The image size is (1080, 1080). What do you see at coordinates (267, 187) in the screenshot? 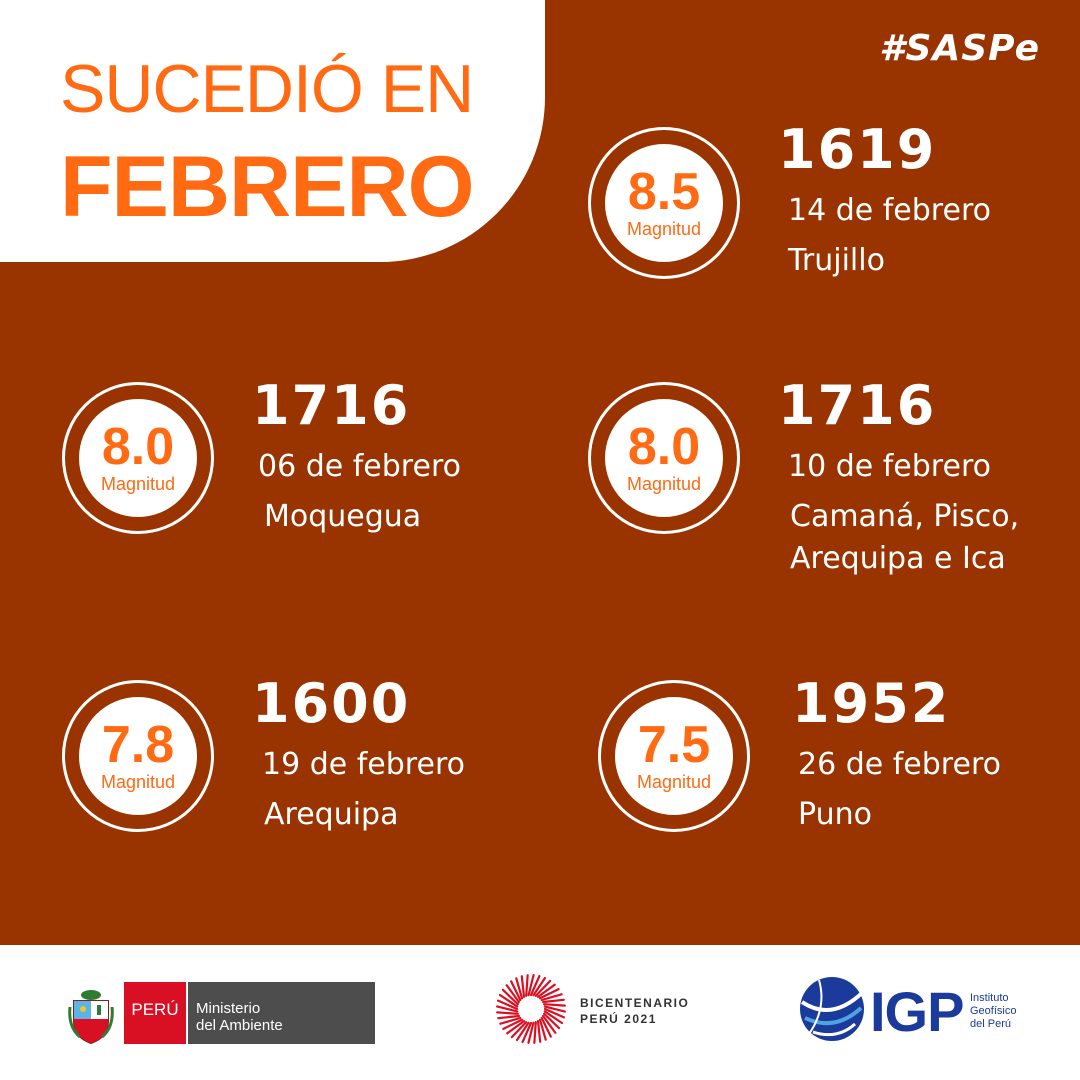
I see `title-line-2: FEBRERO` at bounding box center [267, 187].